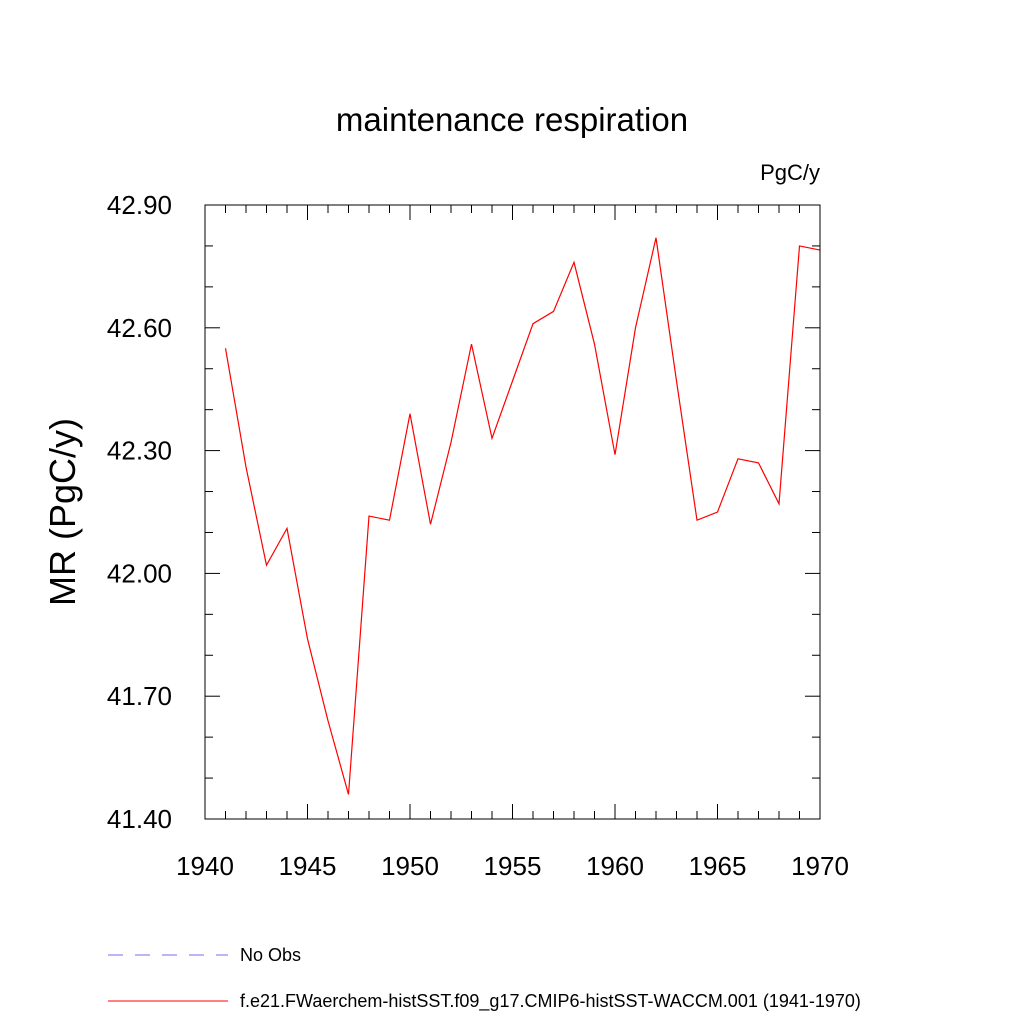 Image resolution: width=1024 pixels, height=1024 pixels. I want to click on y-tick-label: 41.40, so click(139, 819).